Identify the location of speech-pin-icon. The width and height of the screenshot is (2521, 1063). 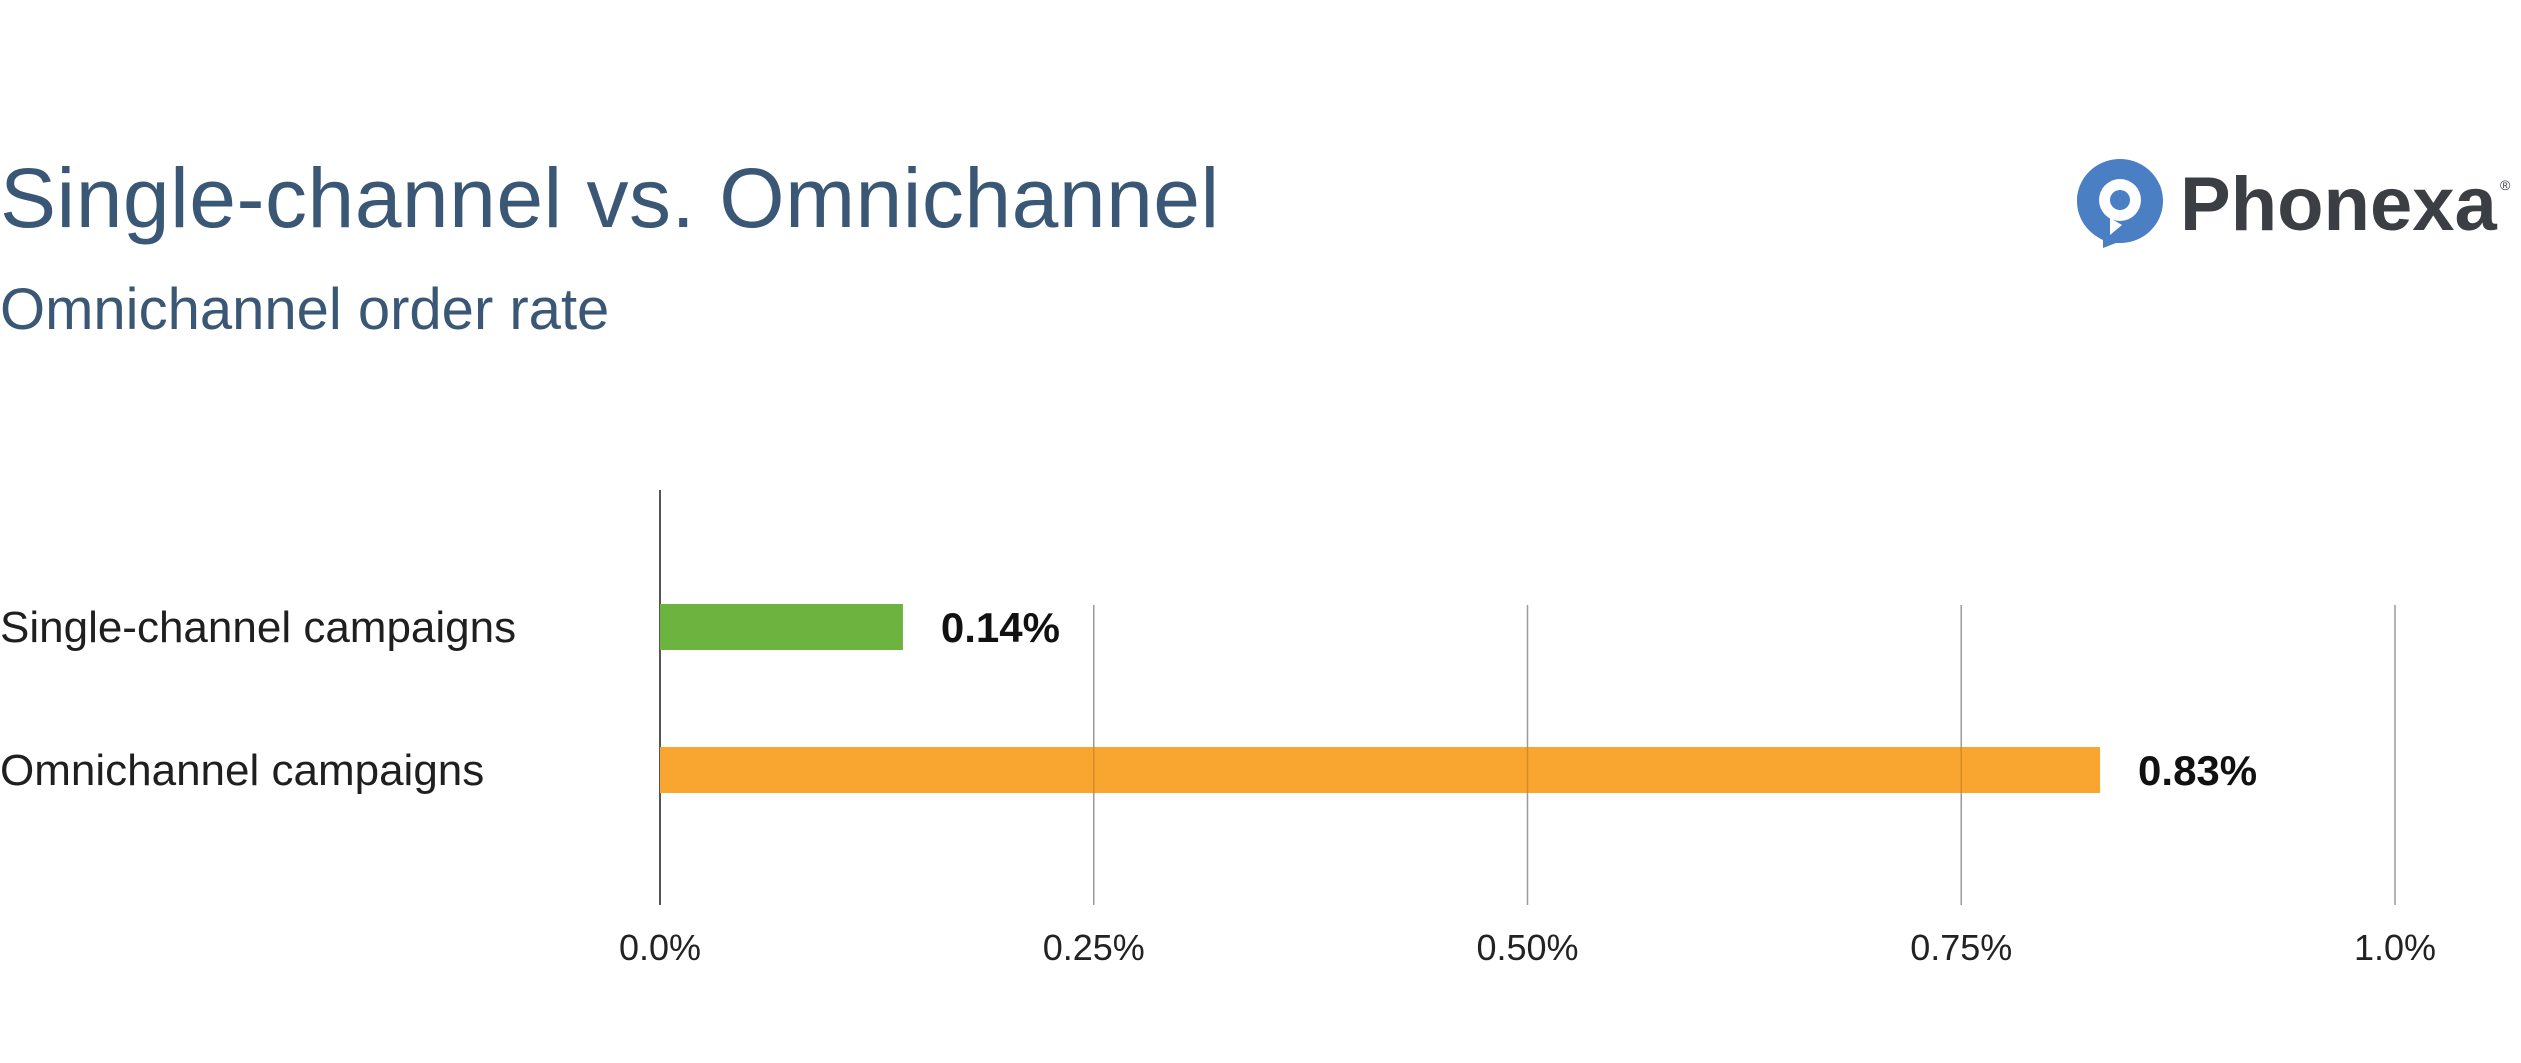
(2120, 203).